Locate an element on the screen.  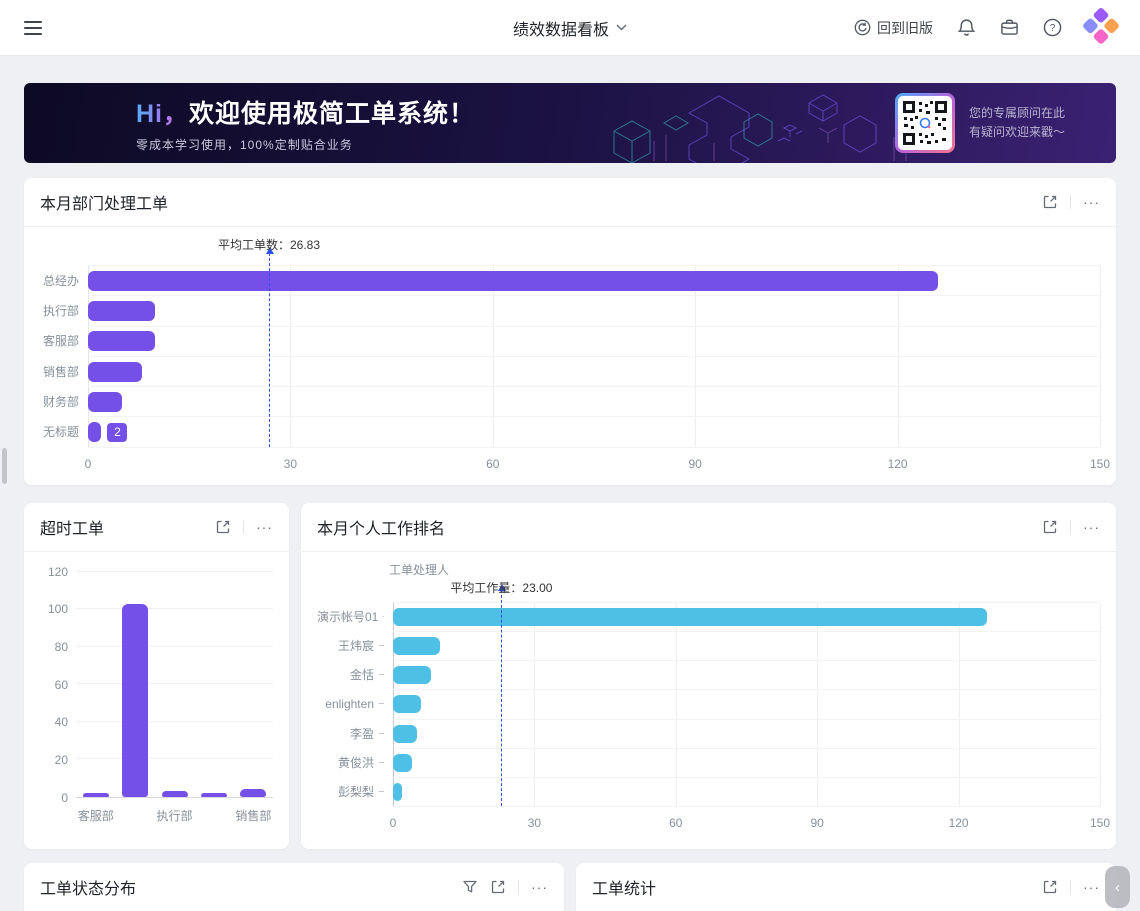
card-status-distribution: 工单状态分布 ··· is located at coordinates (294, 886).